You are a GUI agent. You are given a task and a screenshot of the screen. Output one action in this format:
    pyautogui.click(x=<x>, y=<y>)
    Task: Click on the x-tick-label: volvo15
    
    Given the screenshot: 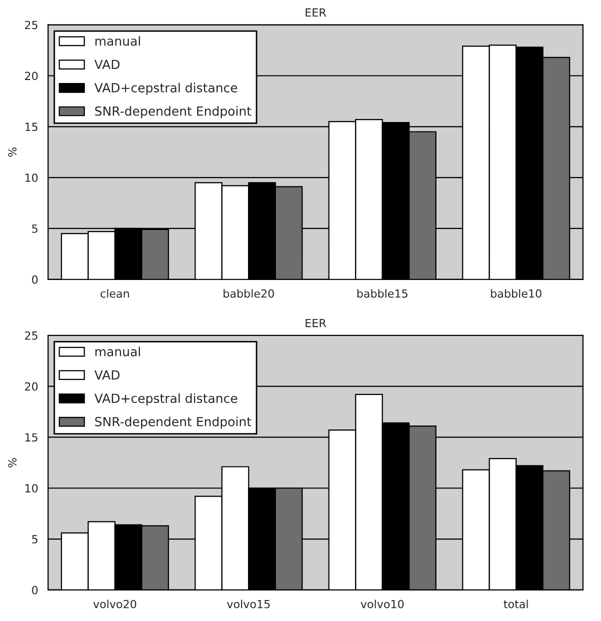 What is the action you would take?
    pyautogui.click(x=248, y=604)
    